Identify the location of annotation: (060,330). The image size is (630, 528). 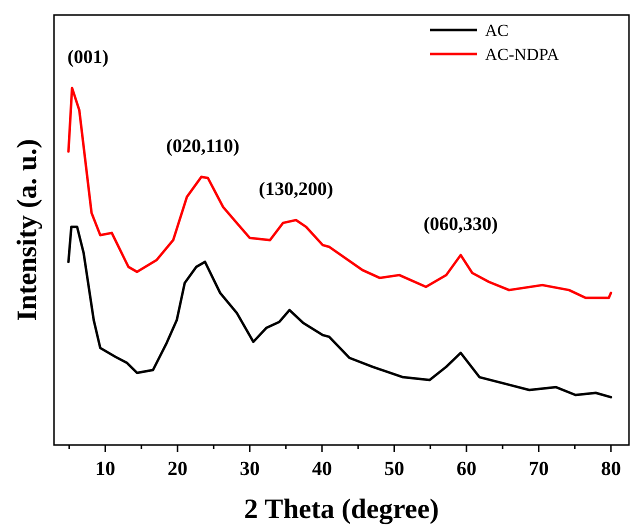
(460, 225).